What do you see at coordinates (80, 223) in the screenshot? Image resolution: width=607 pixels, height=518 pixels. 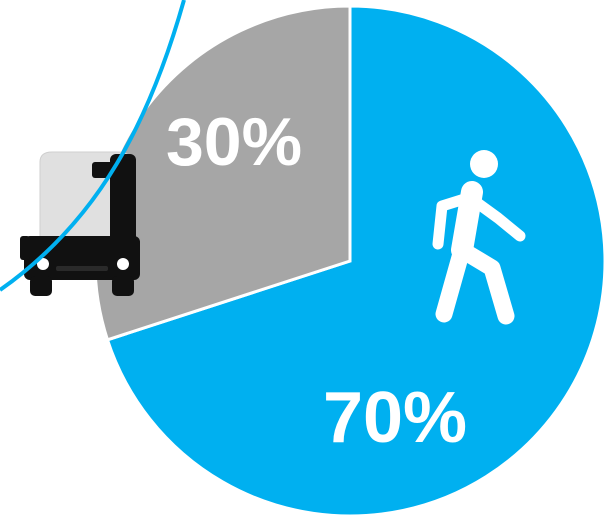 I see `bus-icon` at bounding box center [80, 223].